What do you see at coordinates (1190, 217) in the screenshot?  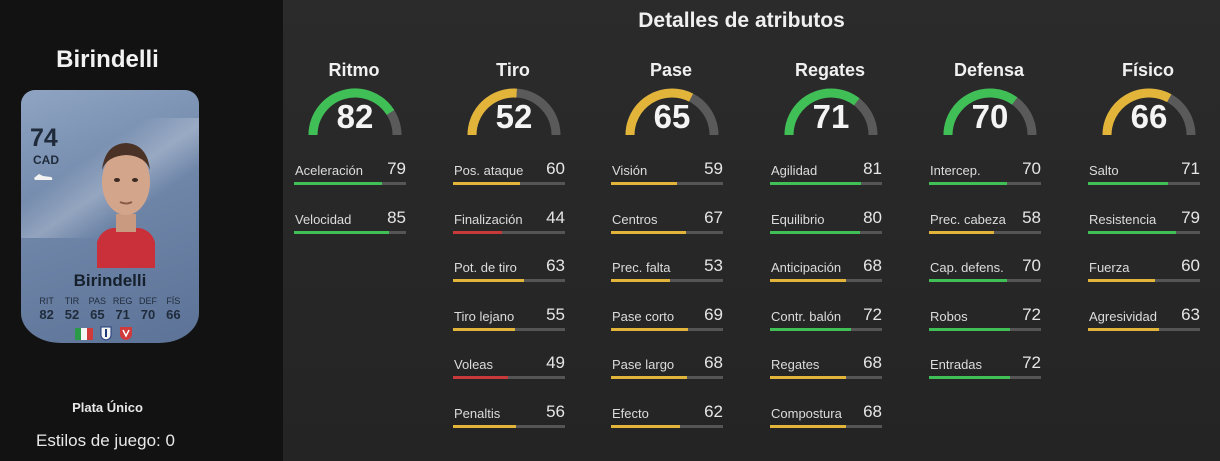 I see `attribute-value: 79` at bounding box center [1190, 217].